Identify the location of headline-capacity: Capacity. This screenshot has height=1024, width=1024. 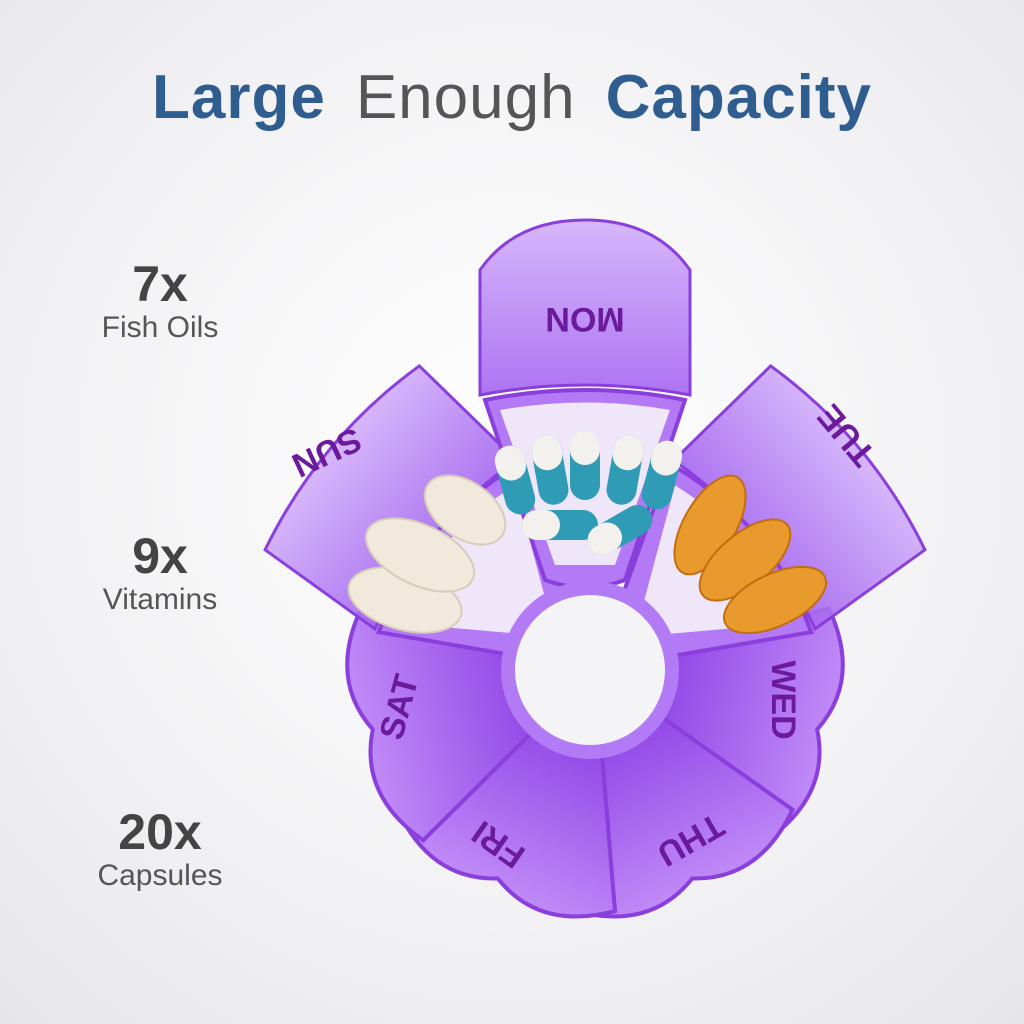
(739, 97).